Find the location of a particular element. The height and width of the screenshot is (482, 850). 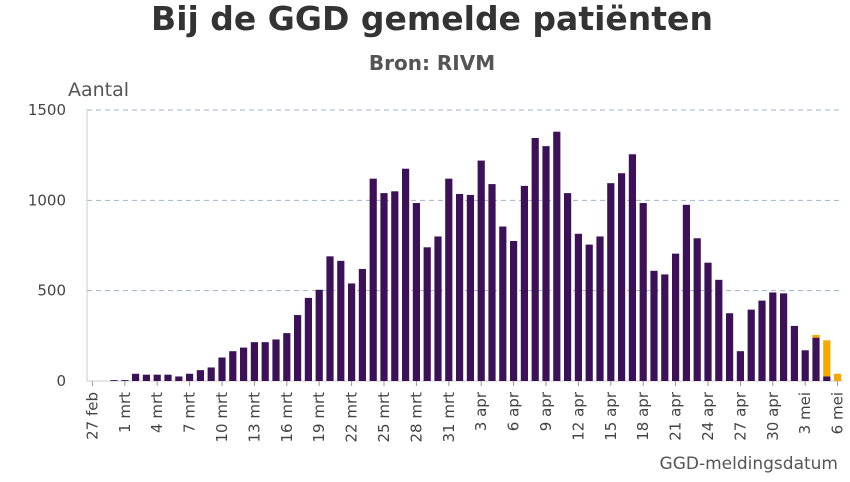

x-tick-label: 3 mei is located at coordinates (805, 413).